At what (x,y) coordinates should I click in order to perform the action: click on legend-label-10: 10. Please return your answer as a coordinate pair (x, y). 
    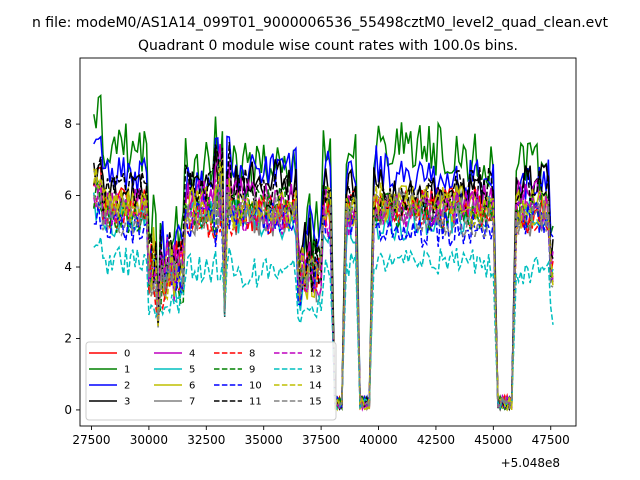
    Looking at the image, I should click on (255, 386).